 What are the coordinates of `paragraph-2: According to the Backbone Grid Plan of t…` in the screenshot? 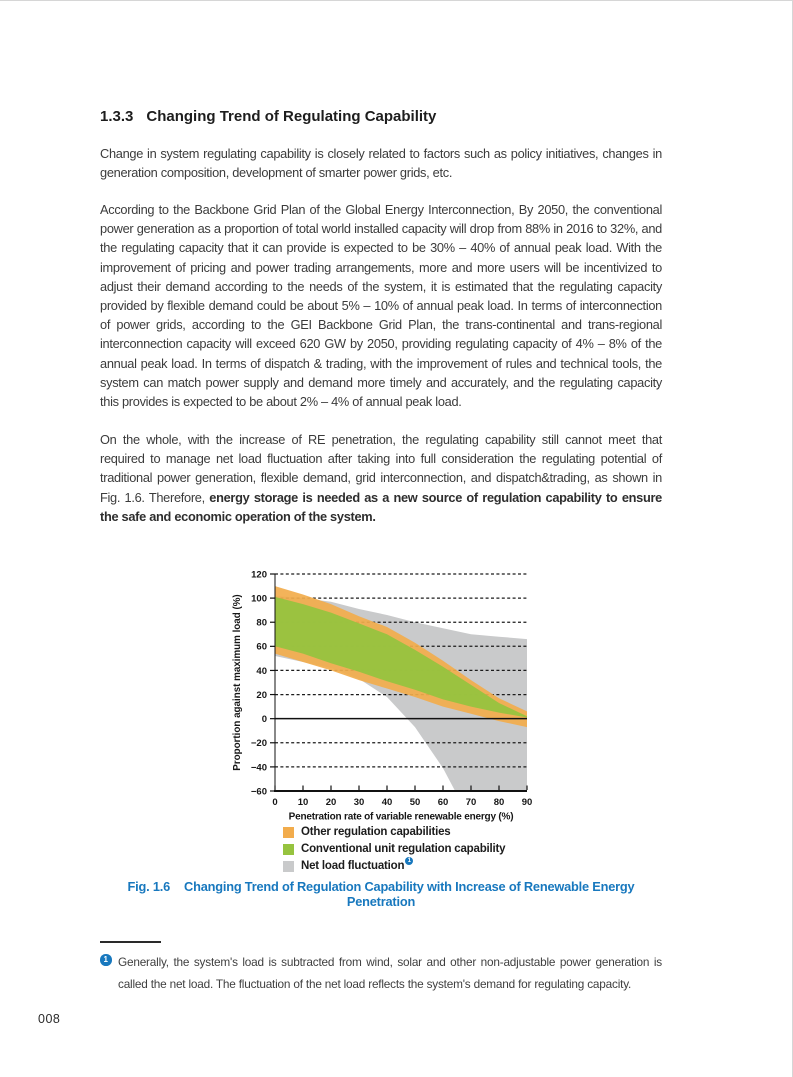 It's located at (381, 306).